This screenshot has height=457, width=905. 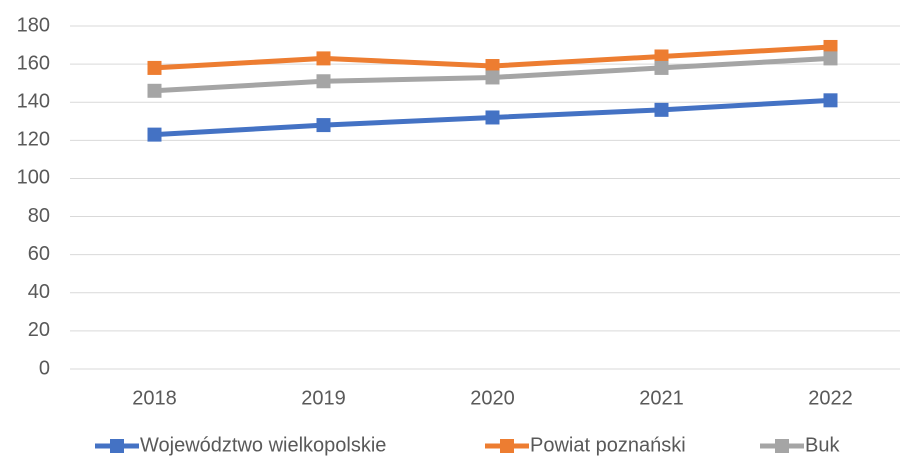 I want to click on y-tick-label: 80, so click(x=39, y=216).